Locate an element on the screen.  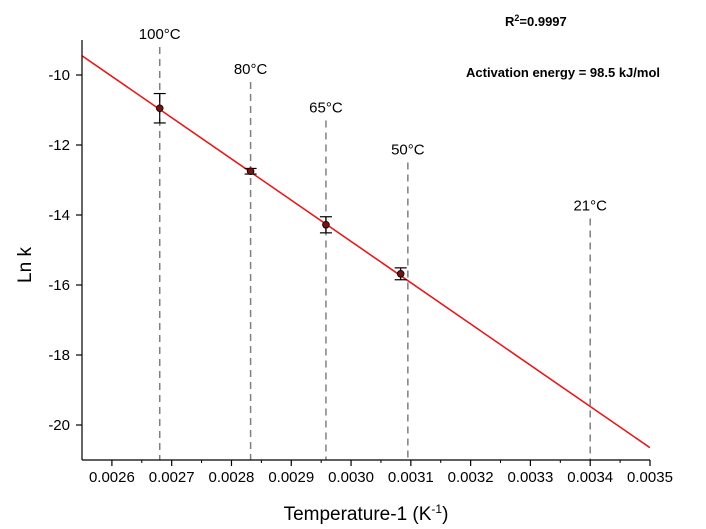
x-tick-label: 0.0031 is located at coordinates (411, 477).